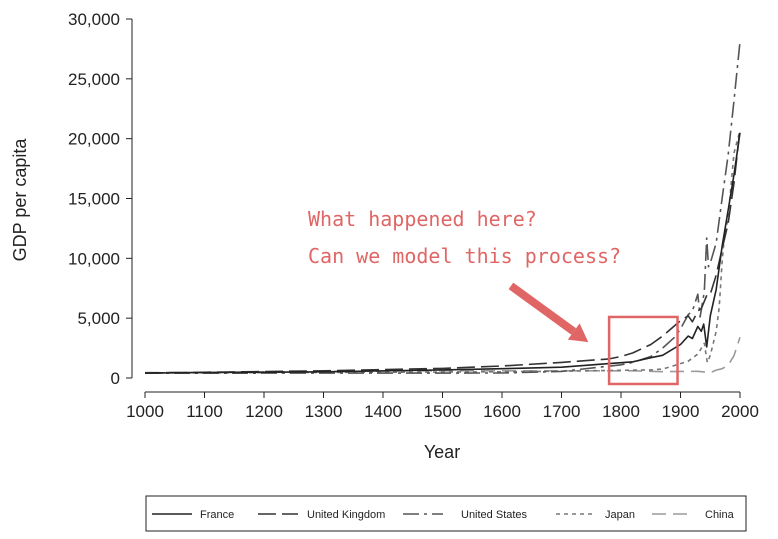 The width and height of the screenshot is (778, 539). I want to click on y-axis: 0 5,000 10,000 15,000 20,000 25,000 30,000, so click(100, 199).